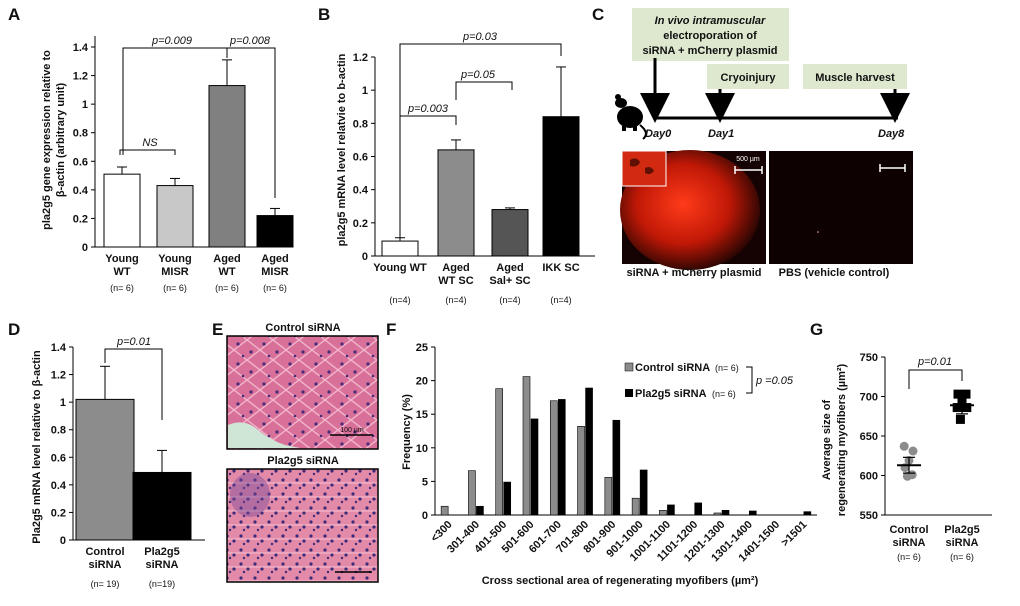 This screenshot has height=606, width=1020. What do you see at coordinates (105, 469) in the screenshot?
I see `d-bar` at bounding box center [105, 469].